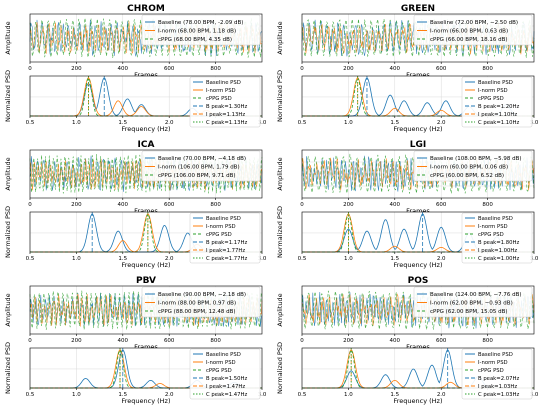 The image size is (550, 408). I want to click on legend-entry: I peak=1.00Hz, so click(497, 251).